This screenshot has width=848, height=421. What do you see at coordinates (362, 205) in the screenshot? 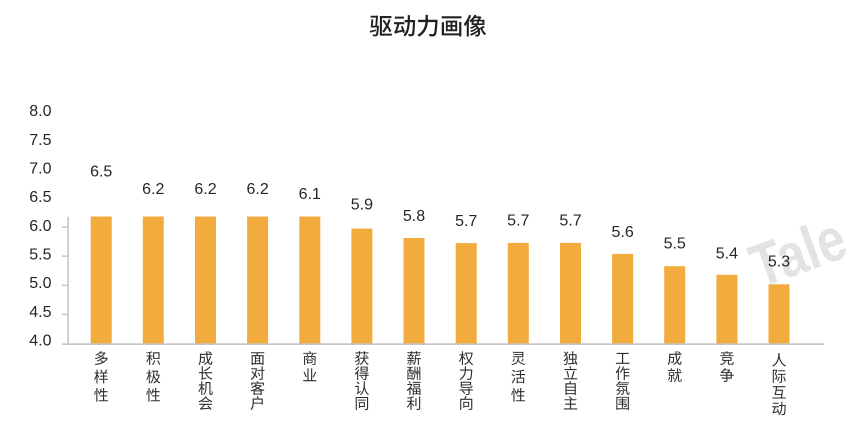
I see `svg-text: 5.9` at bounding box center [362, 205].